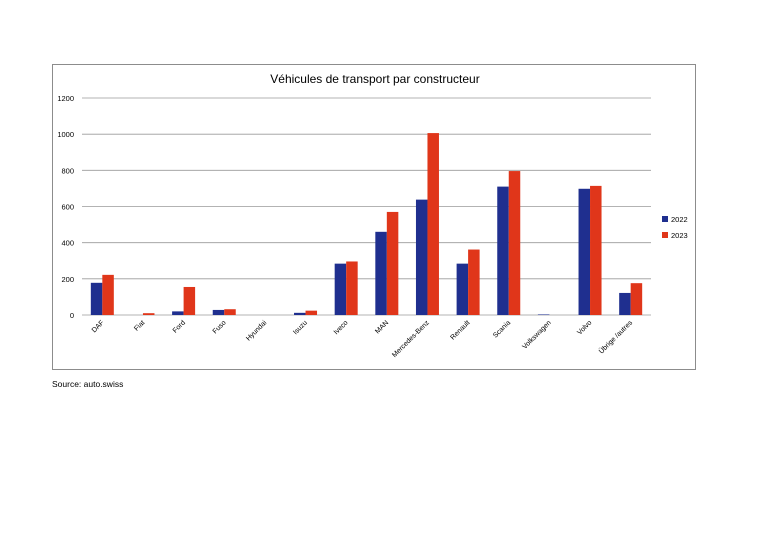  Describe the element at coordinates (665, 235) in the screenshot. I see `legend-swatch-2023` at that location.